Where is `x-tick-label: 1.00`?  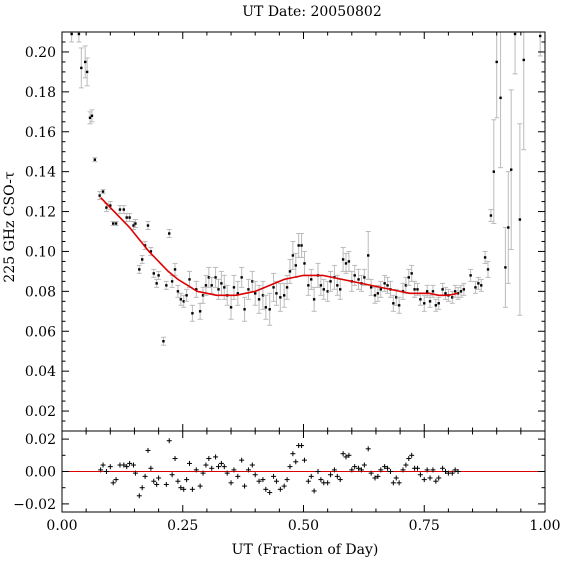 x-tick-label: 1.00 is located at coordinates (544, 526).